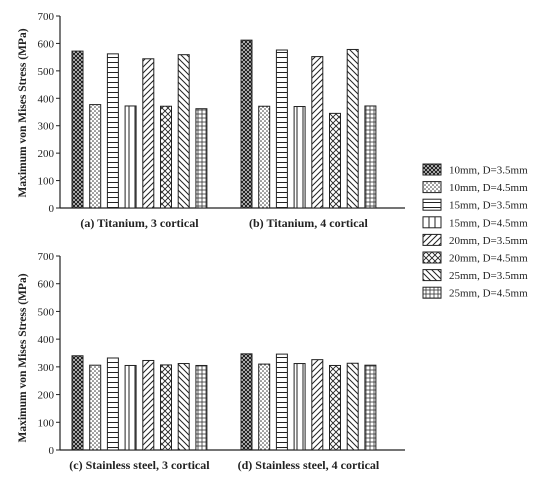  I want to click on legend-label: 10mm, D=3.5mm, so click(488, 171).